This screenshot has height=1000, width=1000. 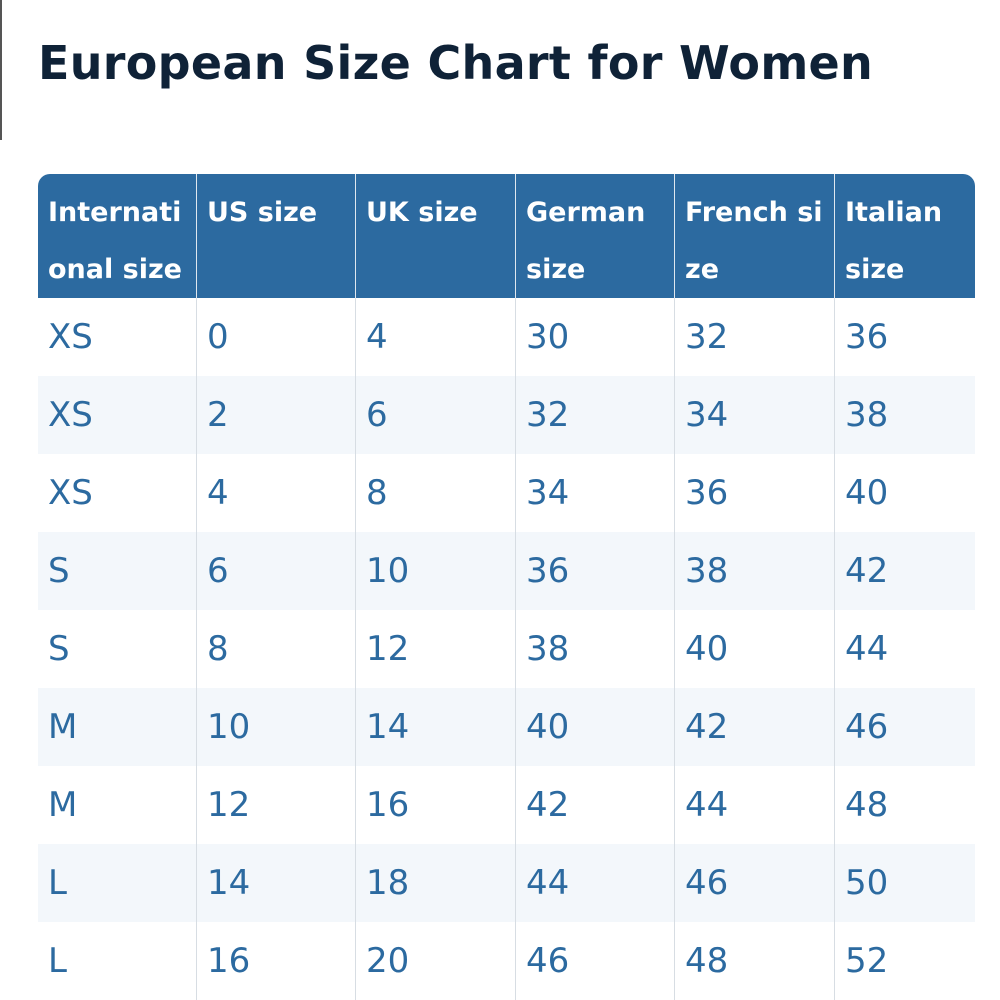 I want to click on cell-us-size: 6, so click(x=275, y=571).